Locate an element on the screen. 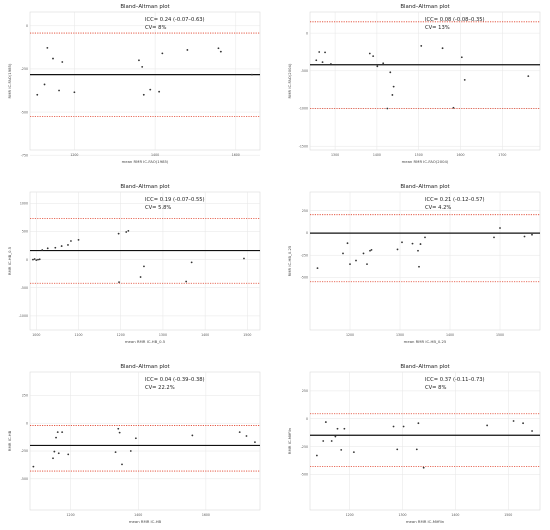 Image resolution: width=550 pixels, height=530 pixels. x-axis-label: mean RMR IC-FAO(1985) is located at coordinates (145, 161).